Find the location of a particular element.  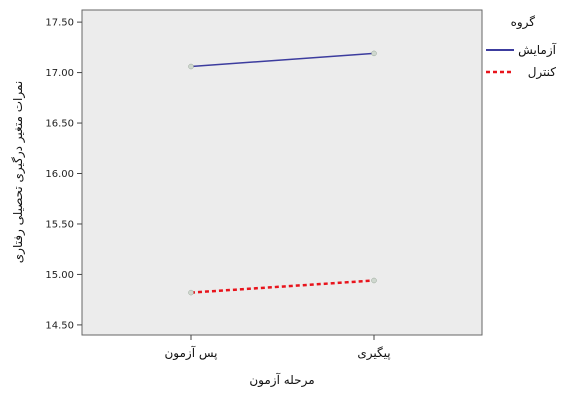

y-axis-ticks: 17.50 17.00 16.50 16.00 15.50 15.00 14.50 is located at coordinates (63, 174).